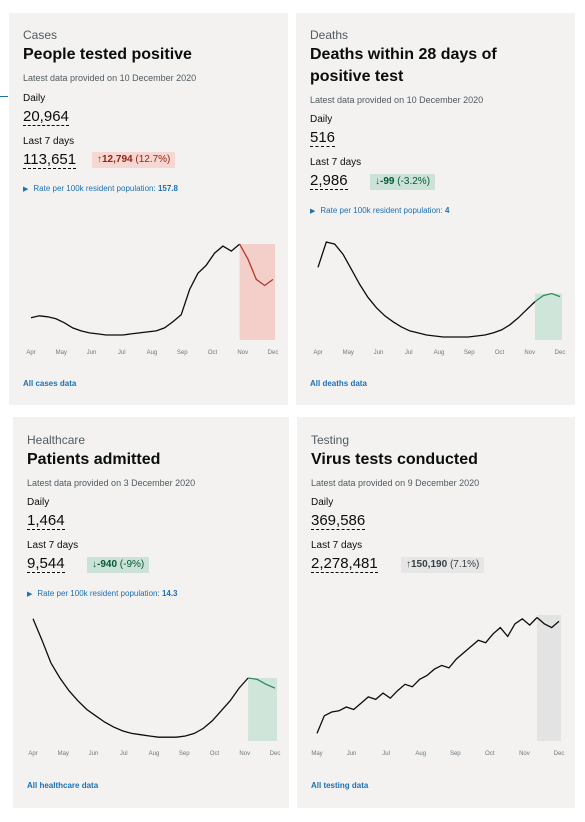 The height and width of the screenshot is (822, 585). I want to click on edge-divider, so click(4, 96).